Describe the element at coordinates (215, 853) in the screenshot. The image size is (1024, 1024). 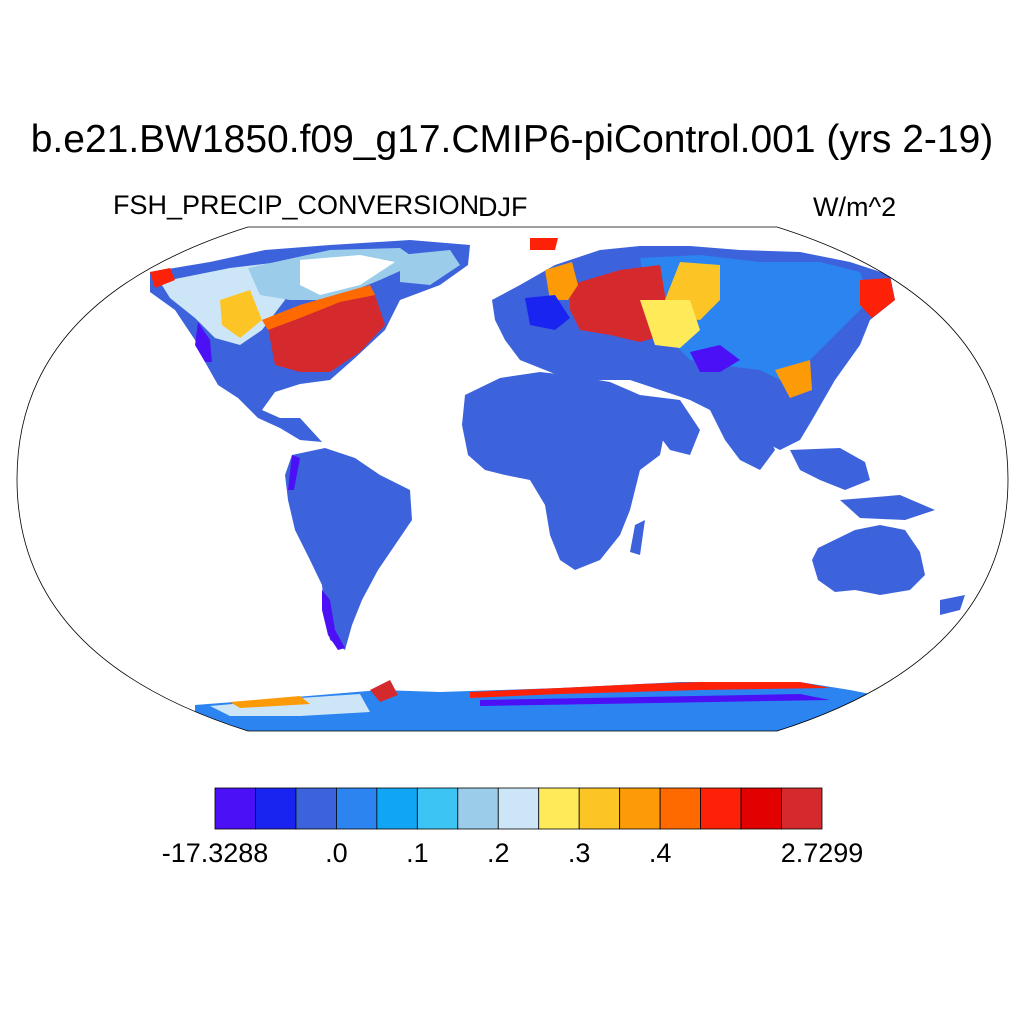
I see `colorbar-label: -17.3288` at that location.